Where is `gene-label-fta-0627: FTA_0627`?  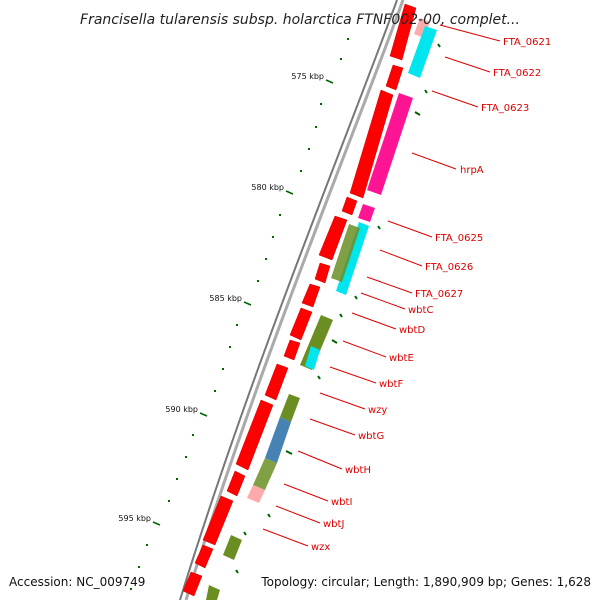
gene-label-fta-0627: FTA_0627 is located at coordinates (439, 294).